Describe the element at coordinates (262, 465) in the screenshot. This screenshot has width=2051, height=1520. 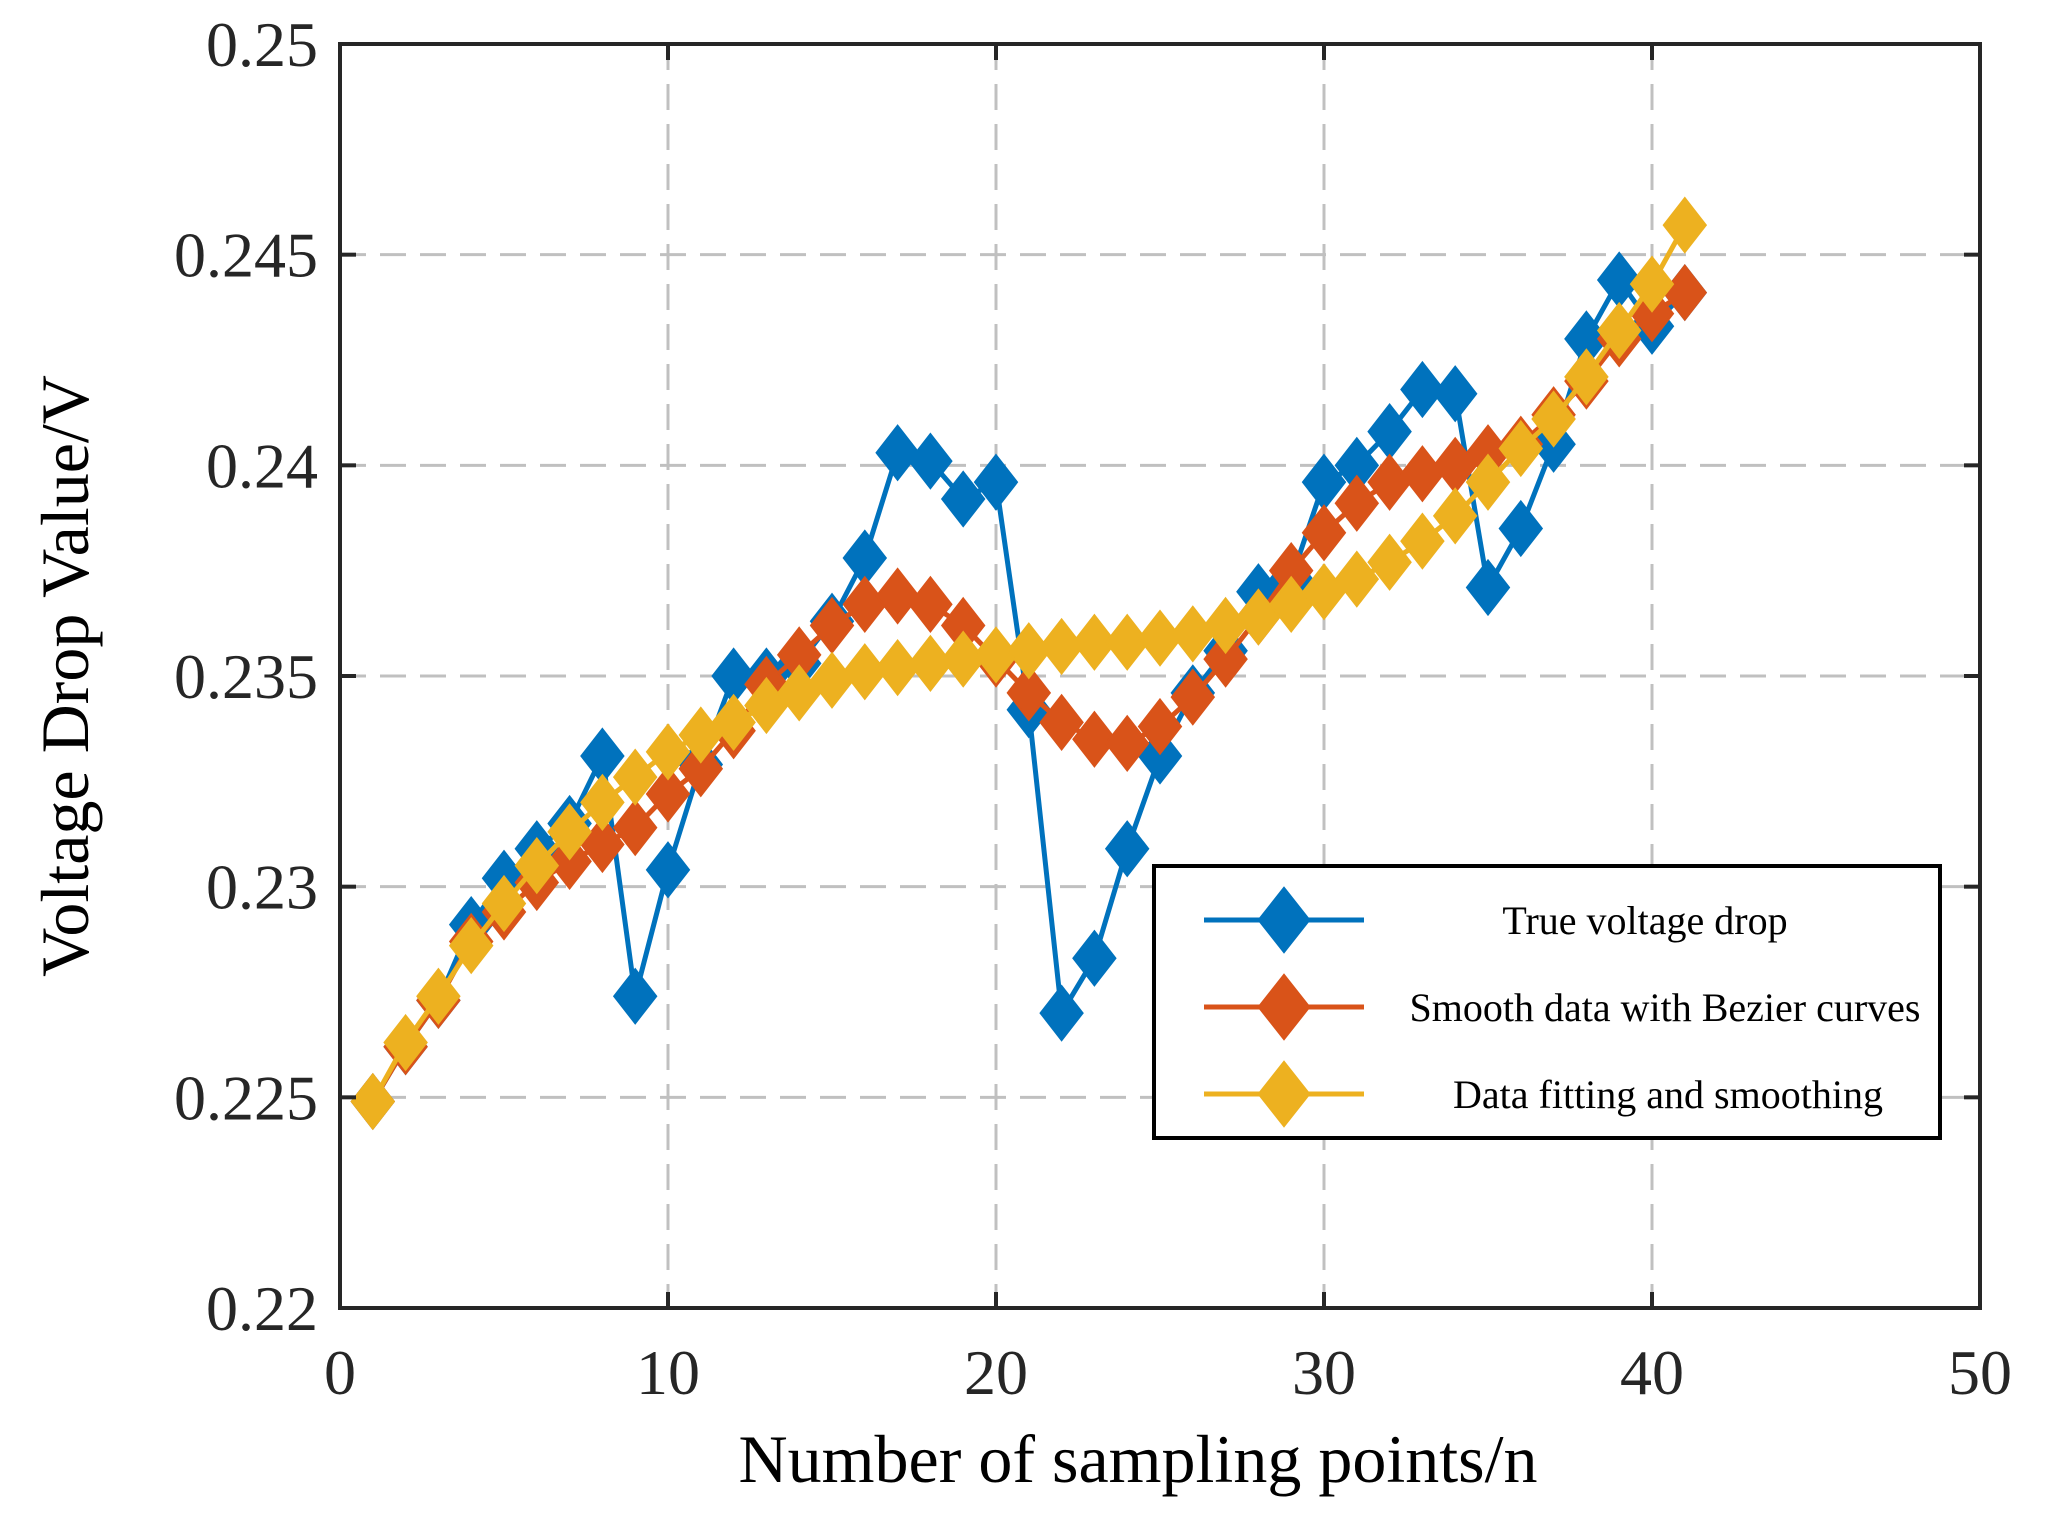
I see `y-tick-label: 0.24` at that location.